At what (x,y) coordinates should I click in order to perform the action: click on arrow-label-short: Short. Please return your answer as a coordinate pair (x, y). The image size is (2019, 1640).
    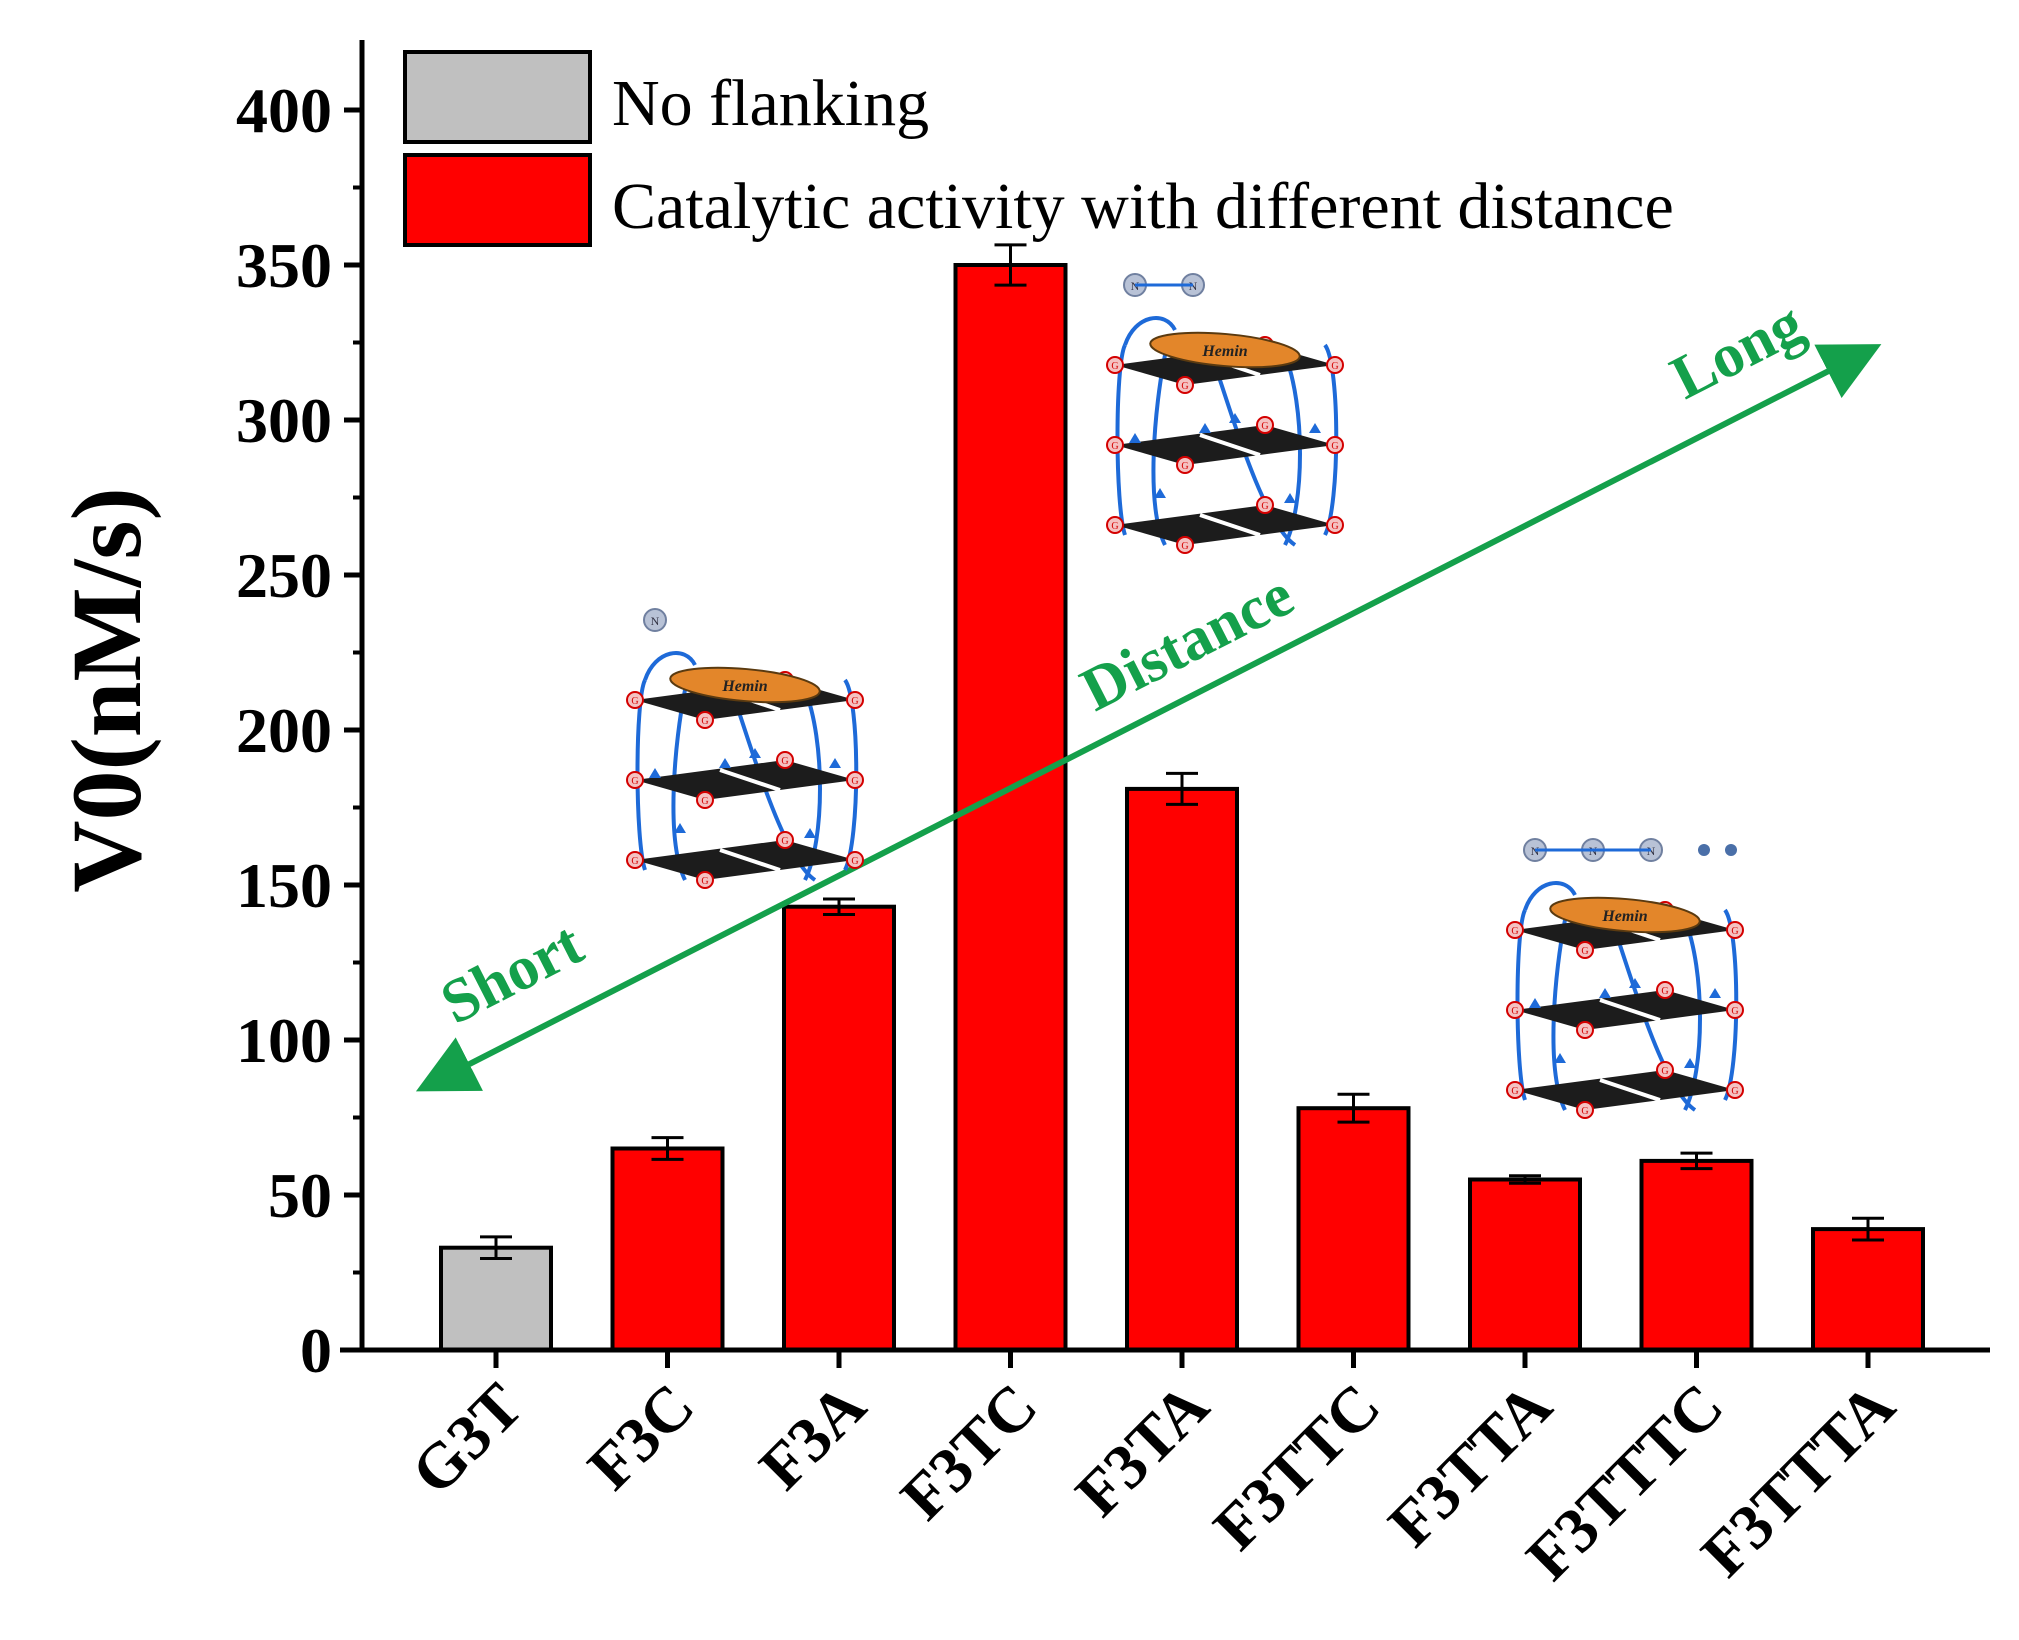
    Looking at the image, I should click on (511, 973).